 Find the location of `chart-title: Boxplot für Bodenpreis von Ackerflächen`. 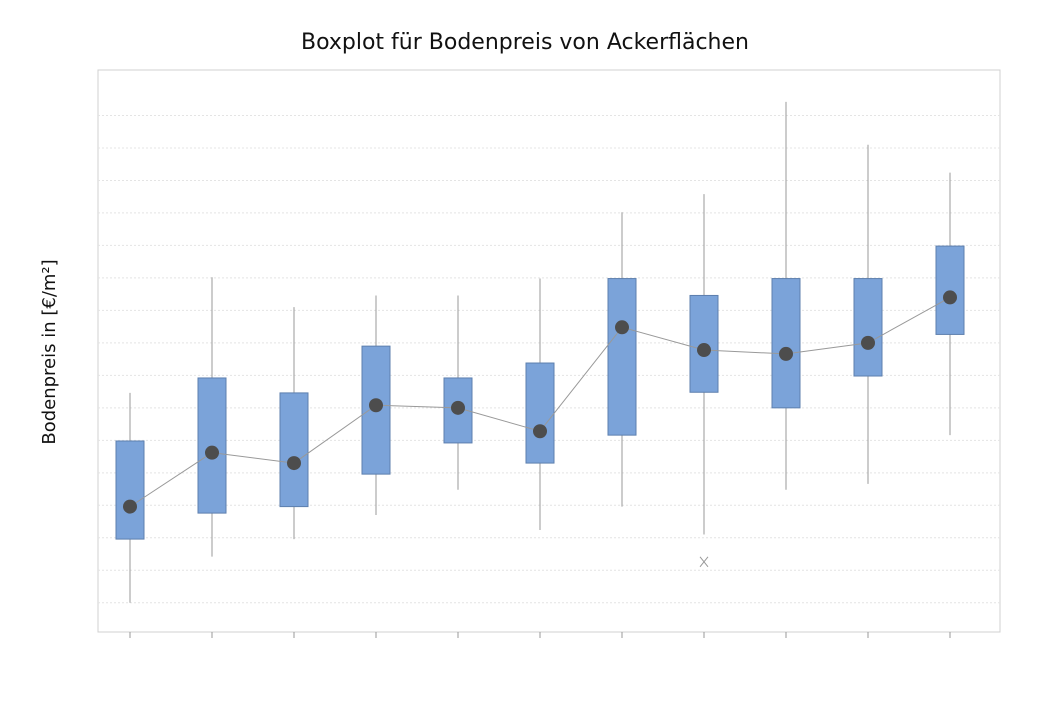

chart-title: Boxplot für Bodenpreis von Ackerflächen is located at coordinates (525, 42).